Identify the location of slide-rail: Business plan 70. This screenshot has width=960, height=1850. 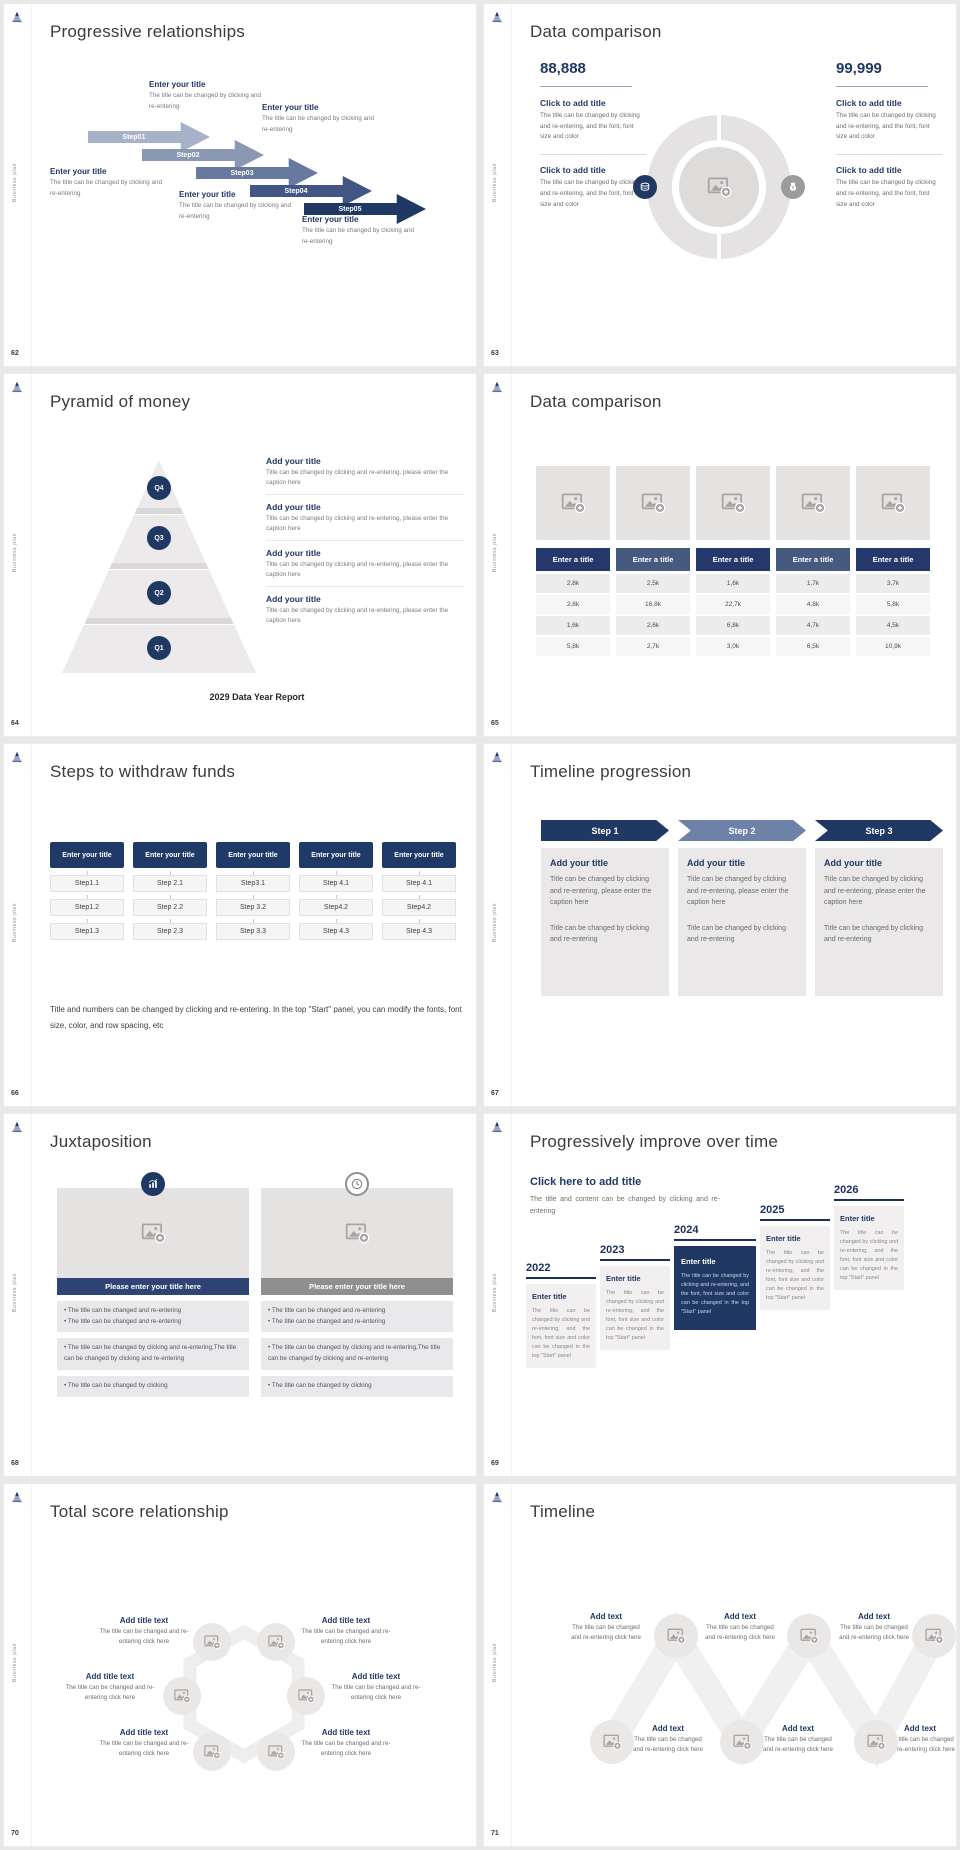
(18, 1665).